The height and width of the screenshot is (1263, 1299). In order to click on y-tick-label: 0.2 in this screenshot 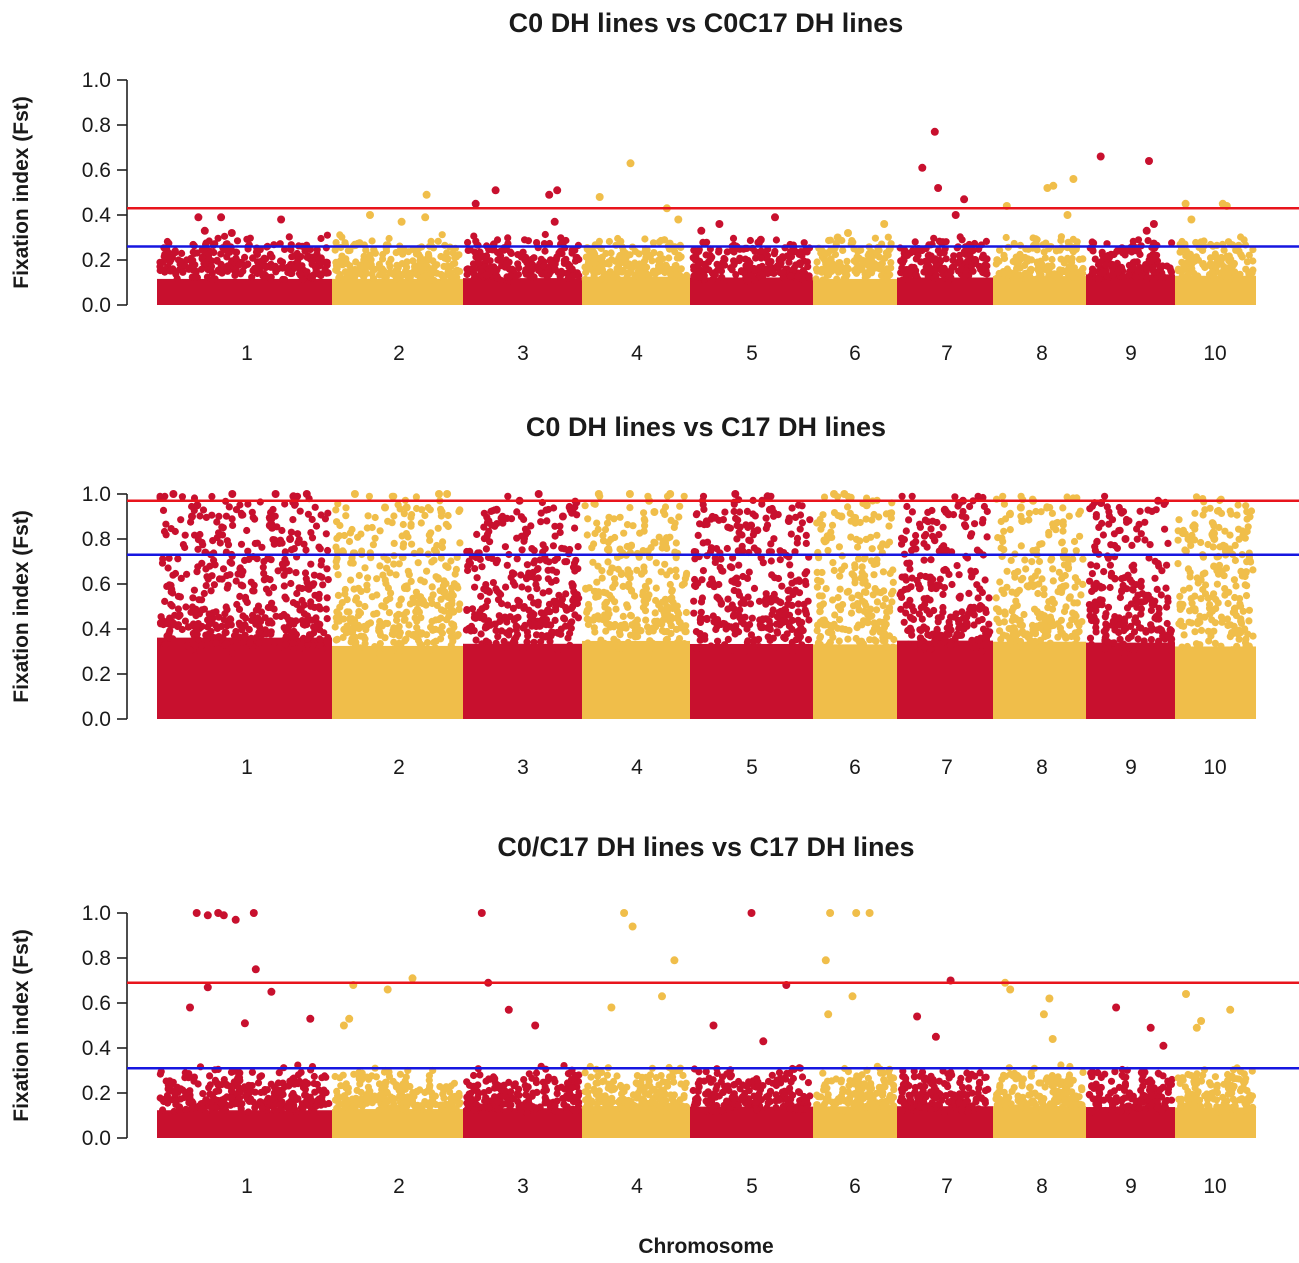, I will do `click(96, 1093)`.